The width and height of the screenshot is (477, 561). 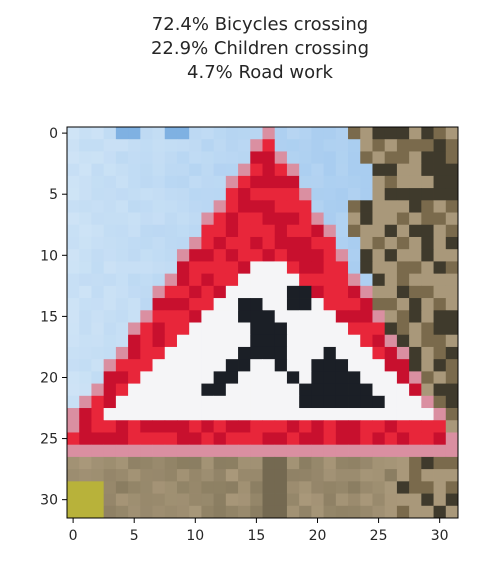 I want to click on x-tick-label: 20, so click(x=318, y=536).